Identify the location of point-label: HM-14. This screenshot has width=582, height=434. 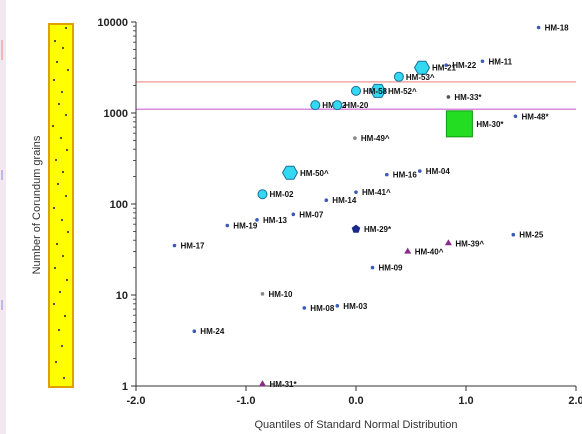
(344, 200).